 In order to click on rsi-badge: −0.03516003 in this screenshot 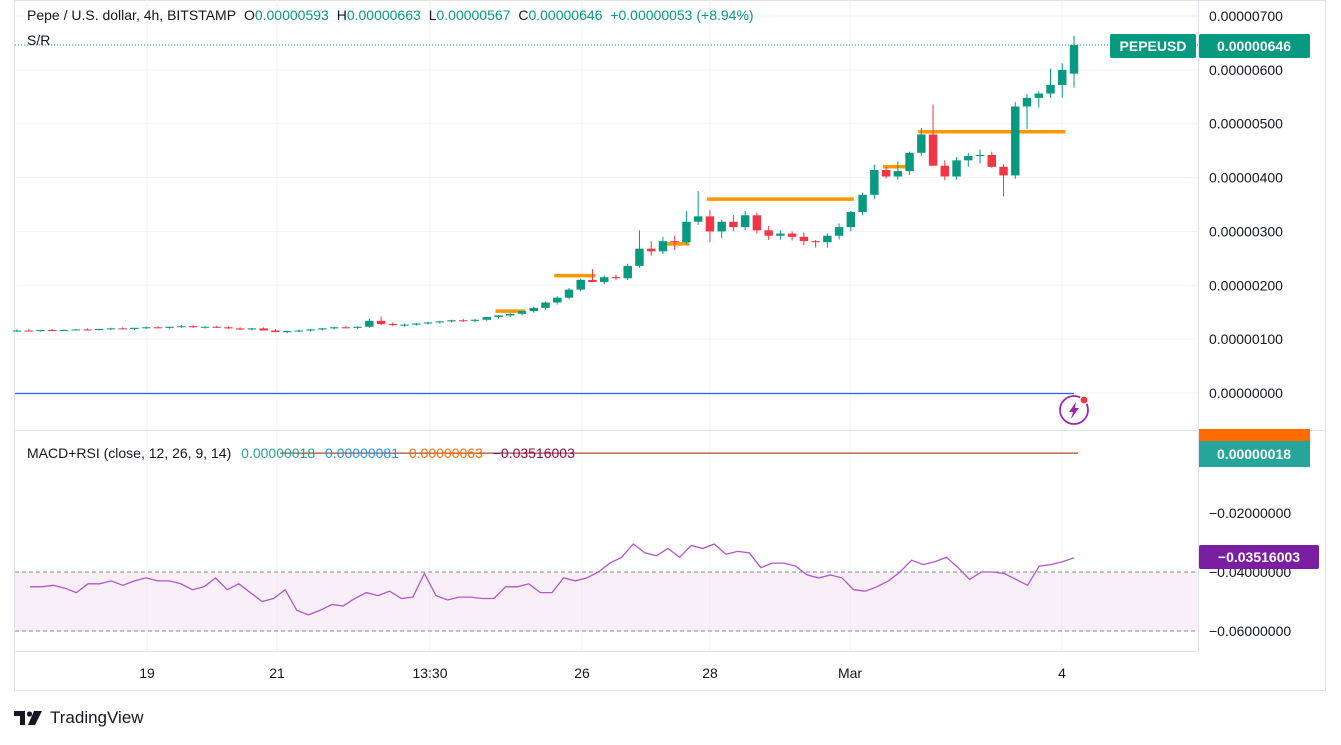, I will do `click(1259, 557)`.